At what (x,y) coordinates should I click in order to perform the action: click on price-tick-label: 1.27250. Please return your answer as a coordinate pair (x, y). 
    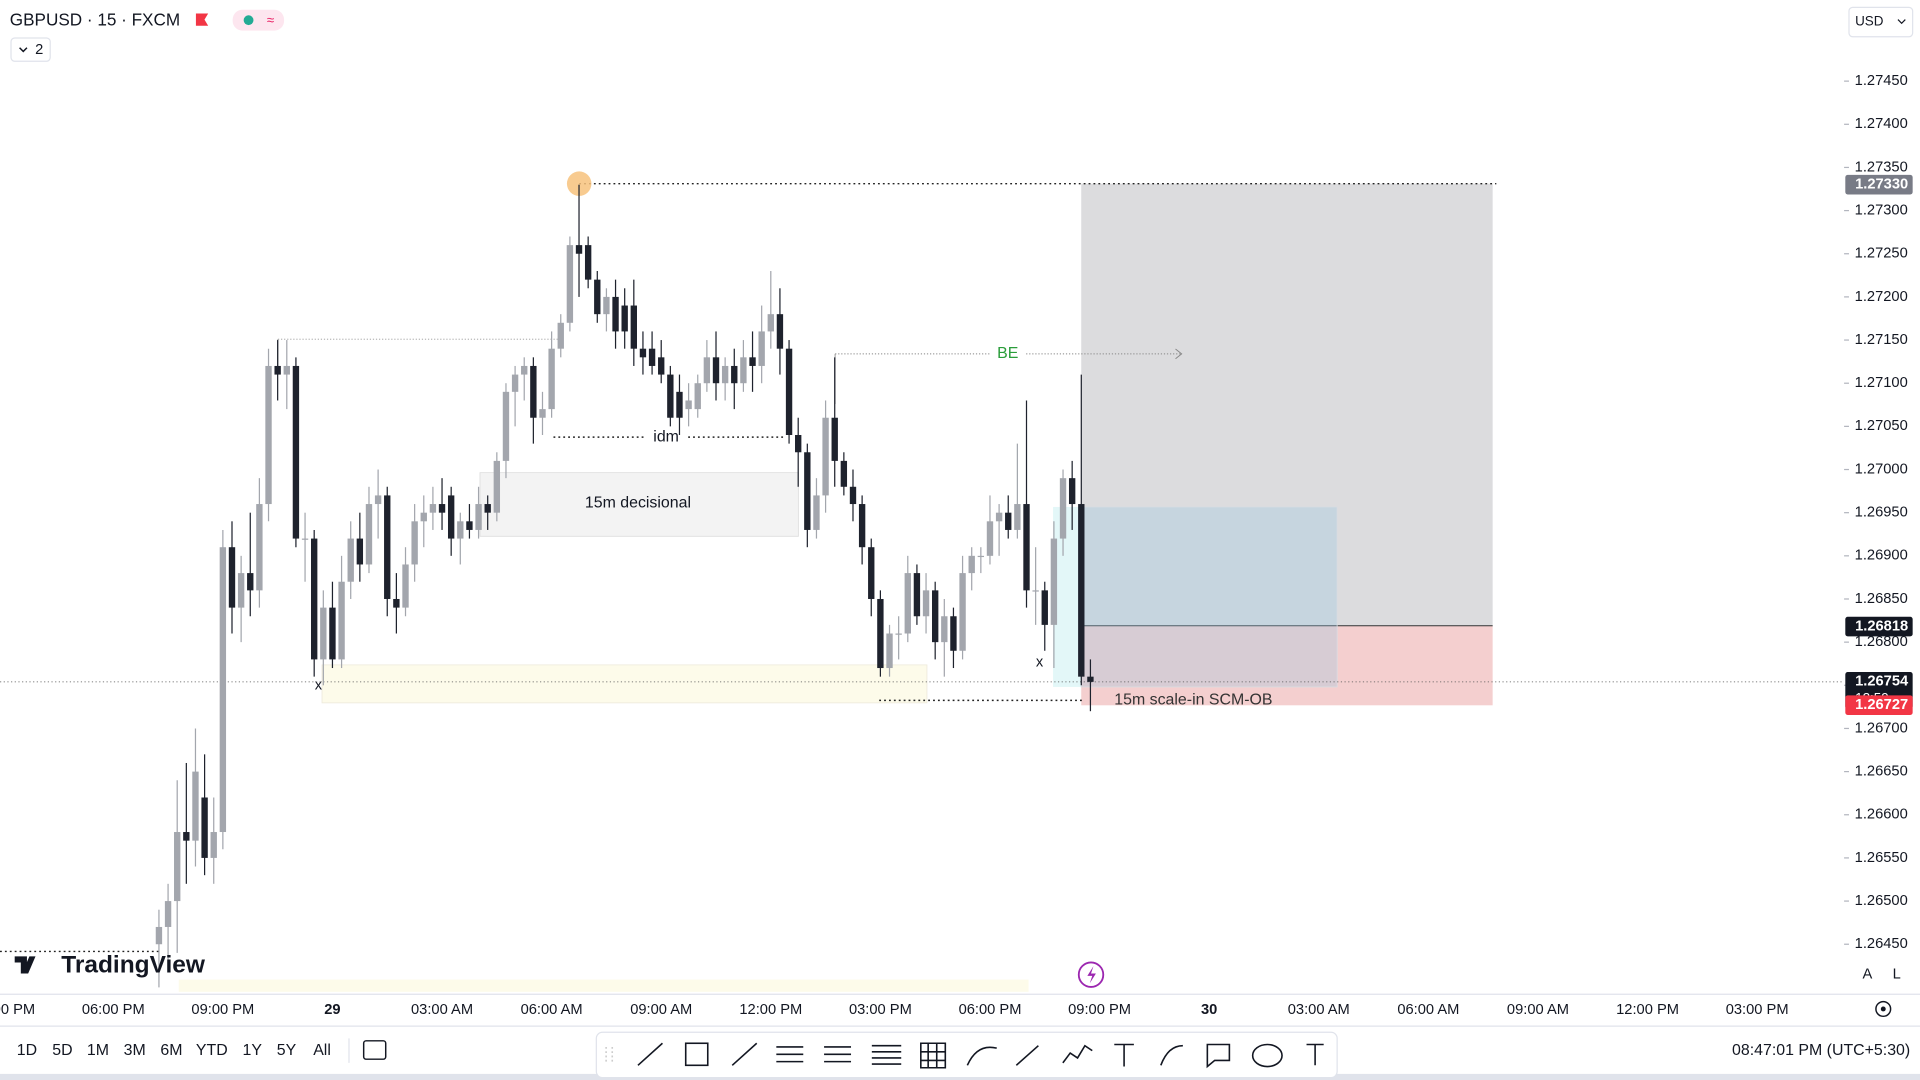
    Looking at the image, I should click on (1881, 254).